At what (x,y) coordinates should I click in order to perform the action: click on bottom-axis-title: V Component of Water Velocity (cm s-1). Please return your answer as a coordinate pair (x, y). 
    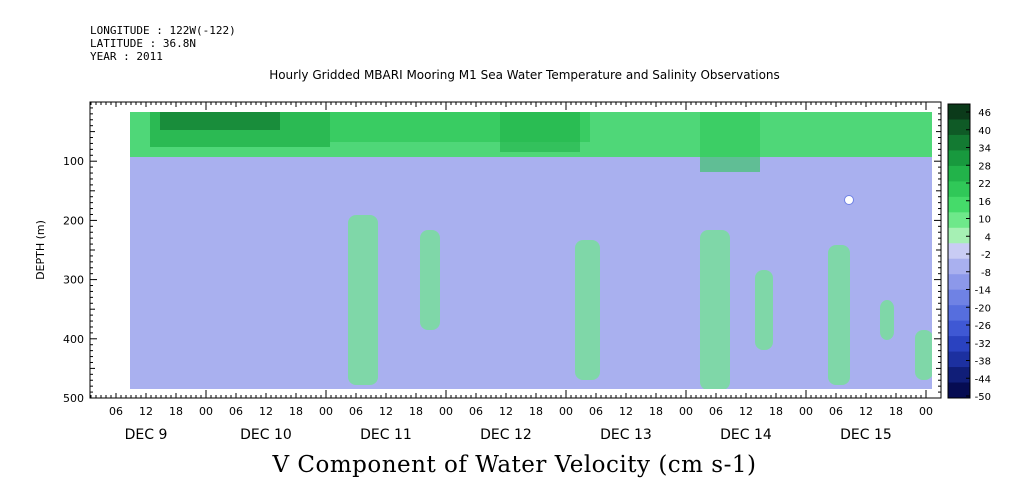
    Looking at the image, I should click on (514, 465).